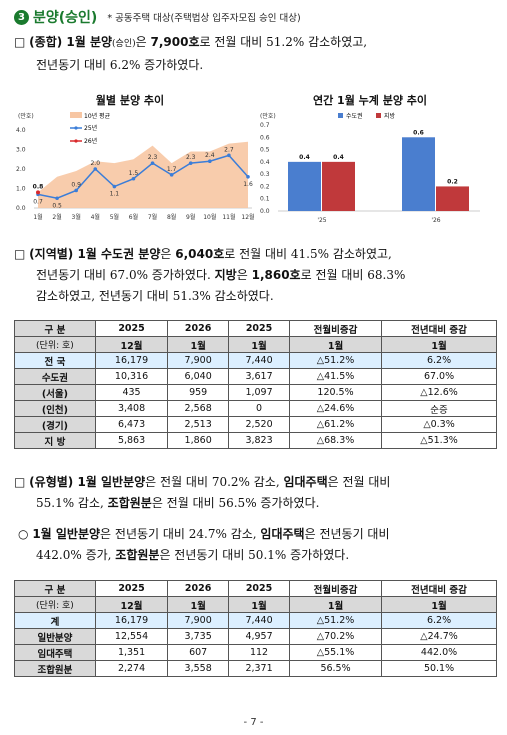 Image resolution: width=507 pixels, height=735 pixels. Describe the element at coordinates (225, 275) in the screenshot. I see `local-label: 지방` at that location.